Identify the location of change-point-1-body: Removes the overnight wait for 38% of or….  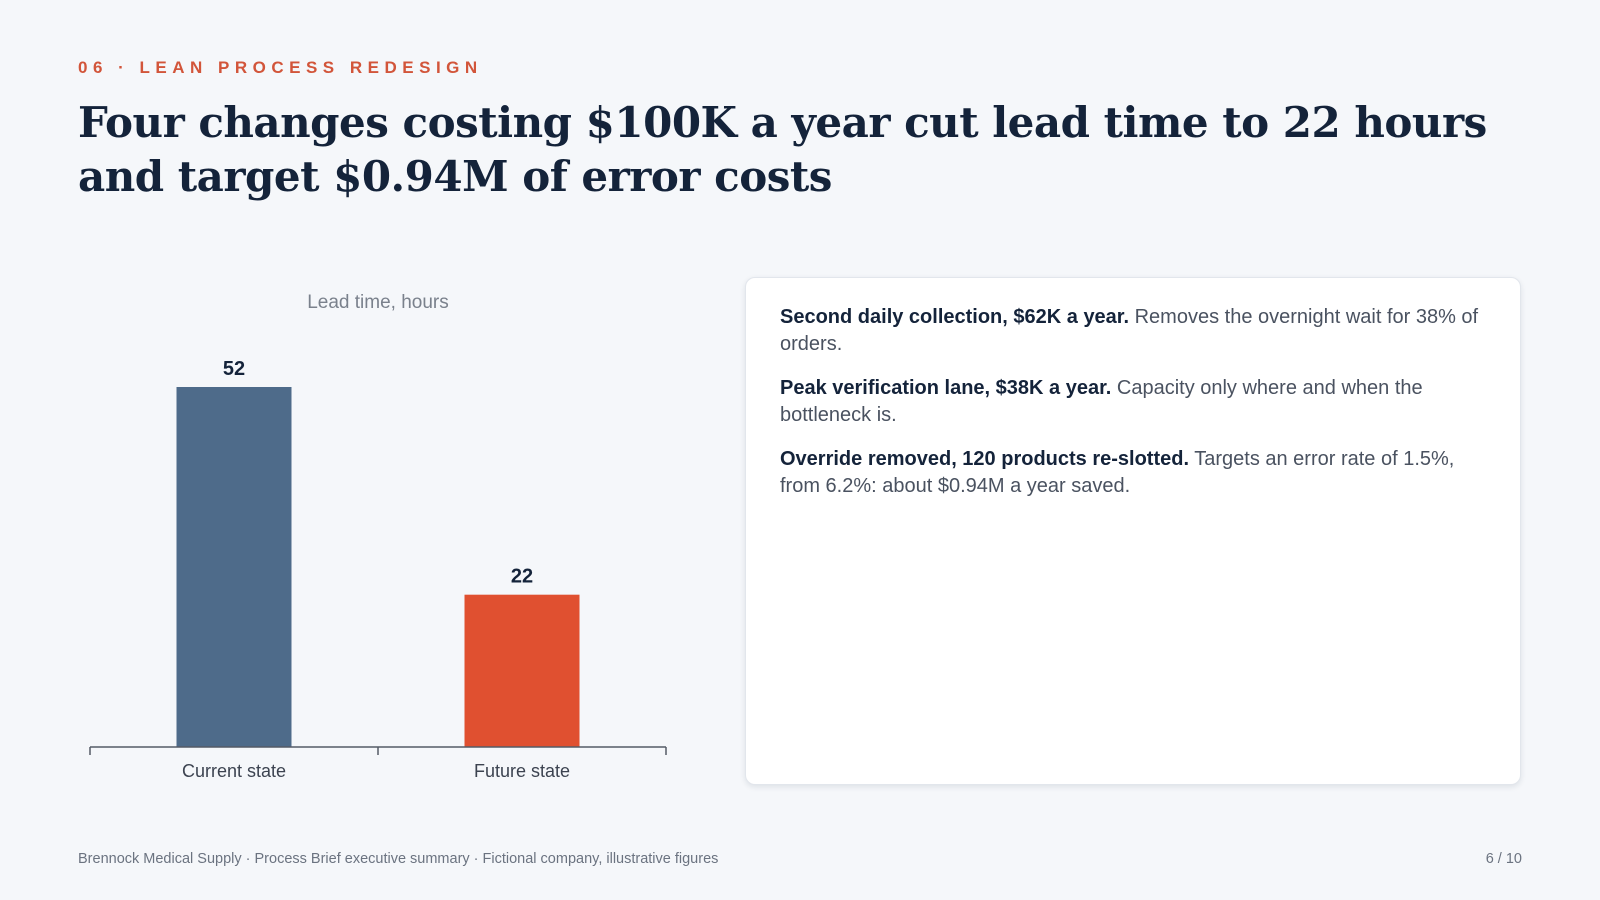
(1129, 330).